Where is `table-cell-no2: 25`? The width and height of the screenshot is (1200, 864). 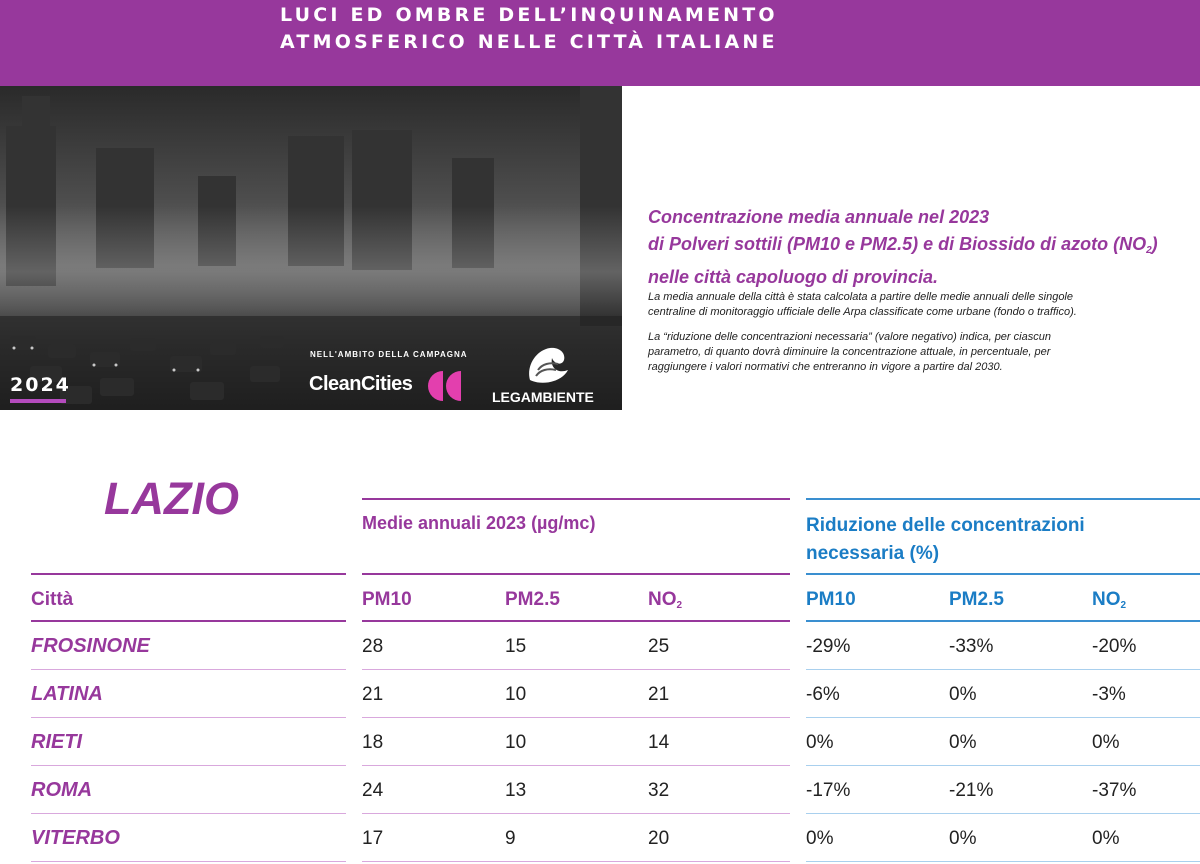
table-cell-no2: 25 is located at coordinates (659, 646).